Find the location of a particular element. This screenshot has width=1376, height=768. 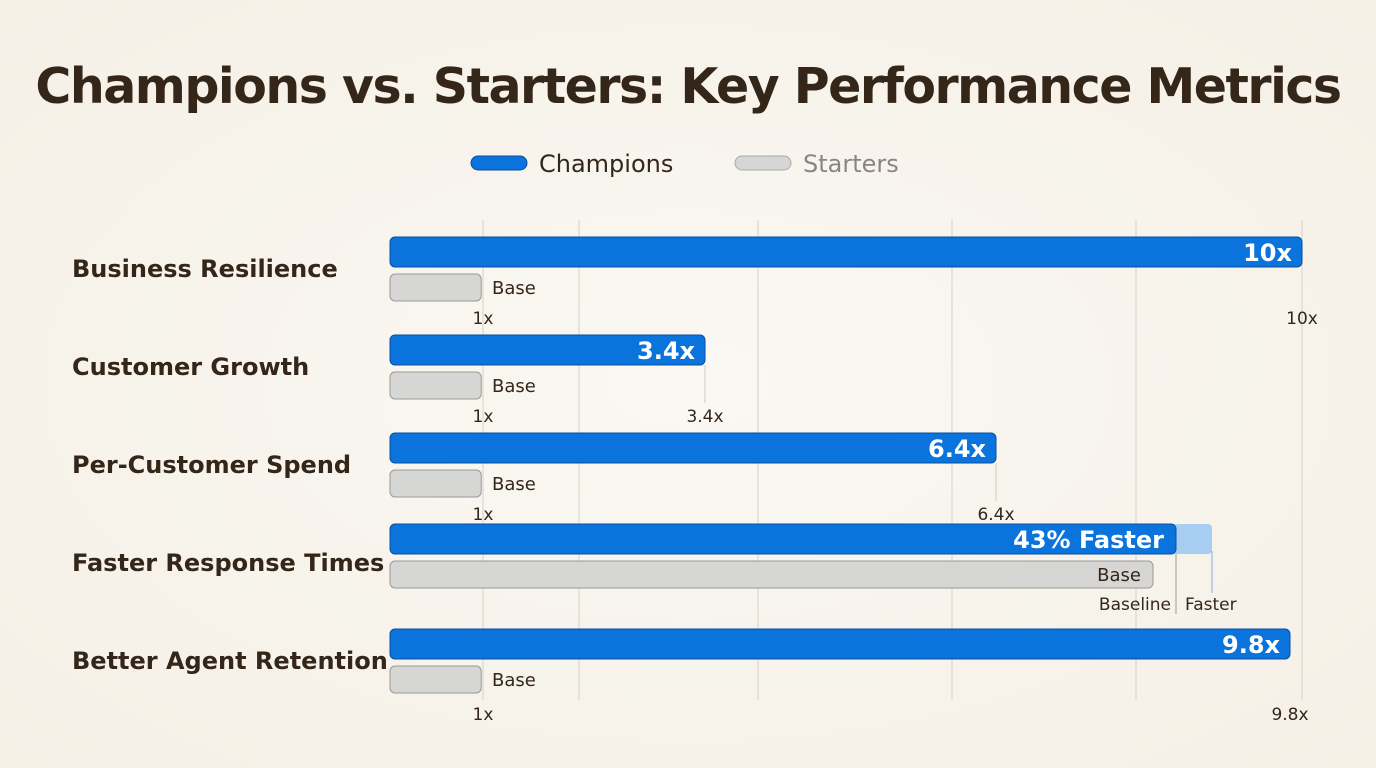

legend-swatch-champions is located at coordinates (499, 163).